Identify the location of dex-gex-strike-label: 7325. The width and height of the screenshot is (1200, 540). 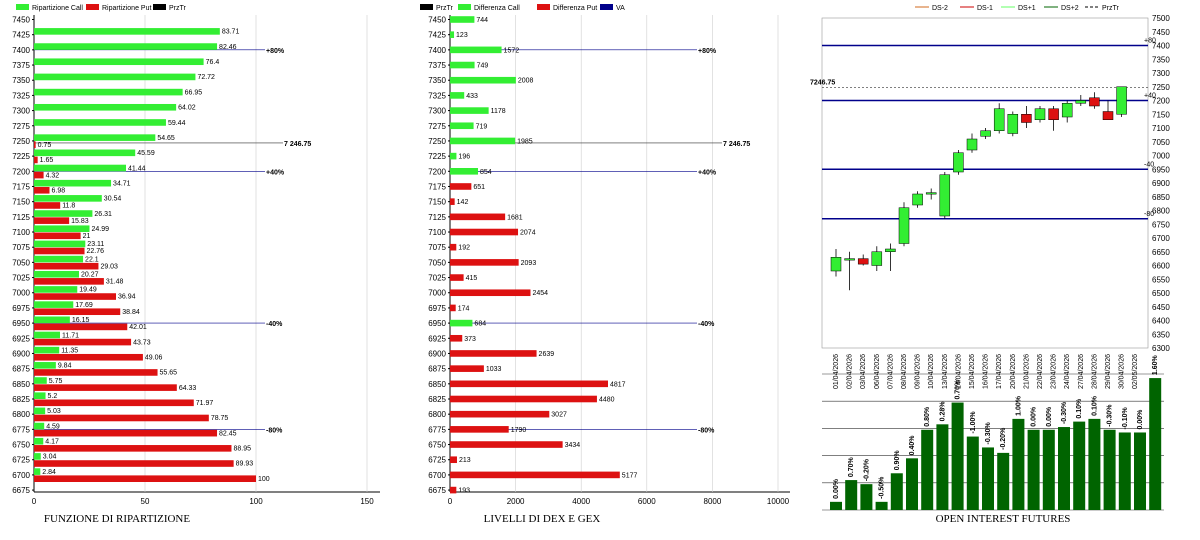
(437, 95).